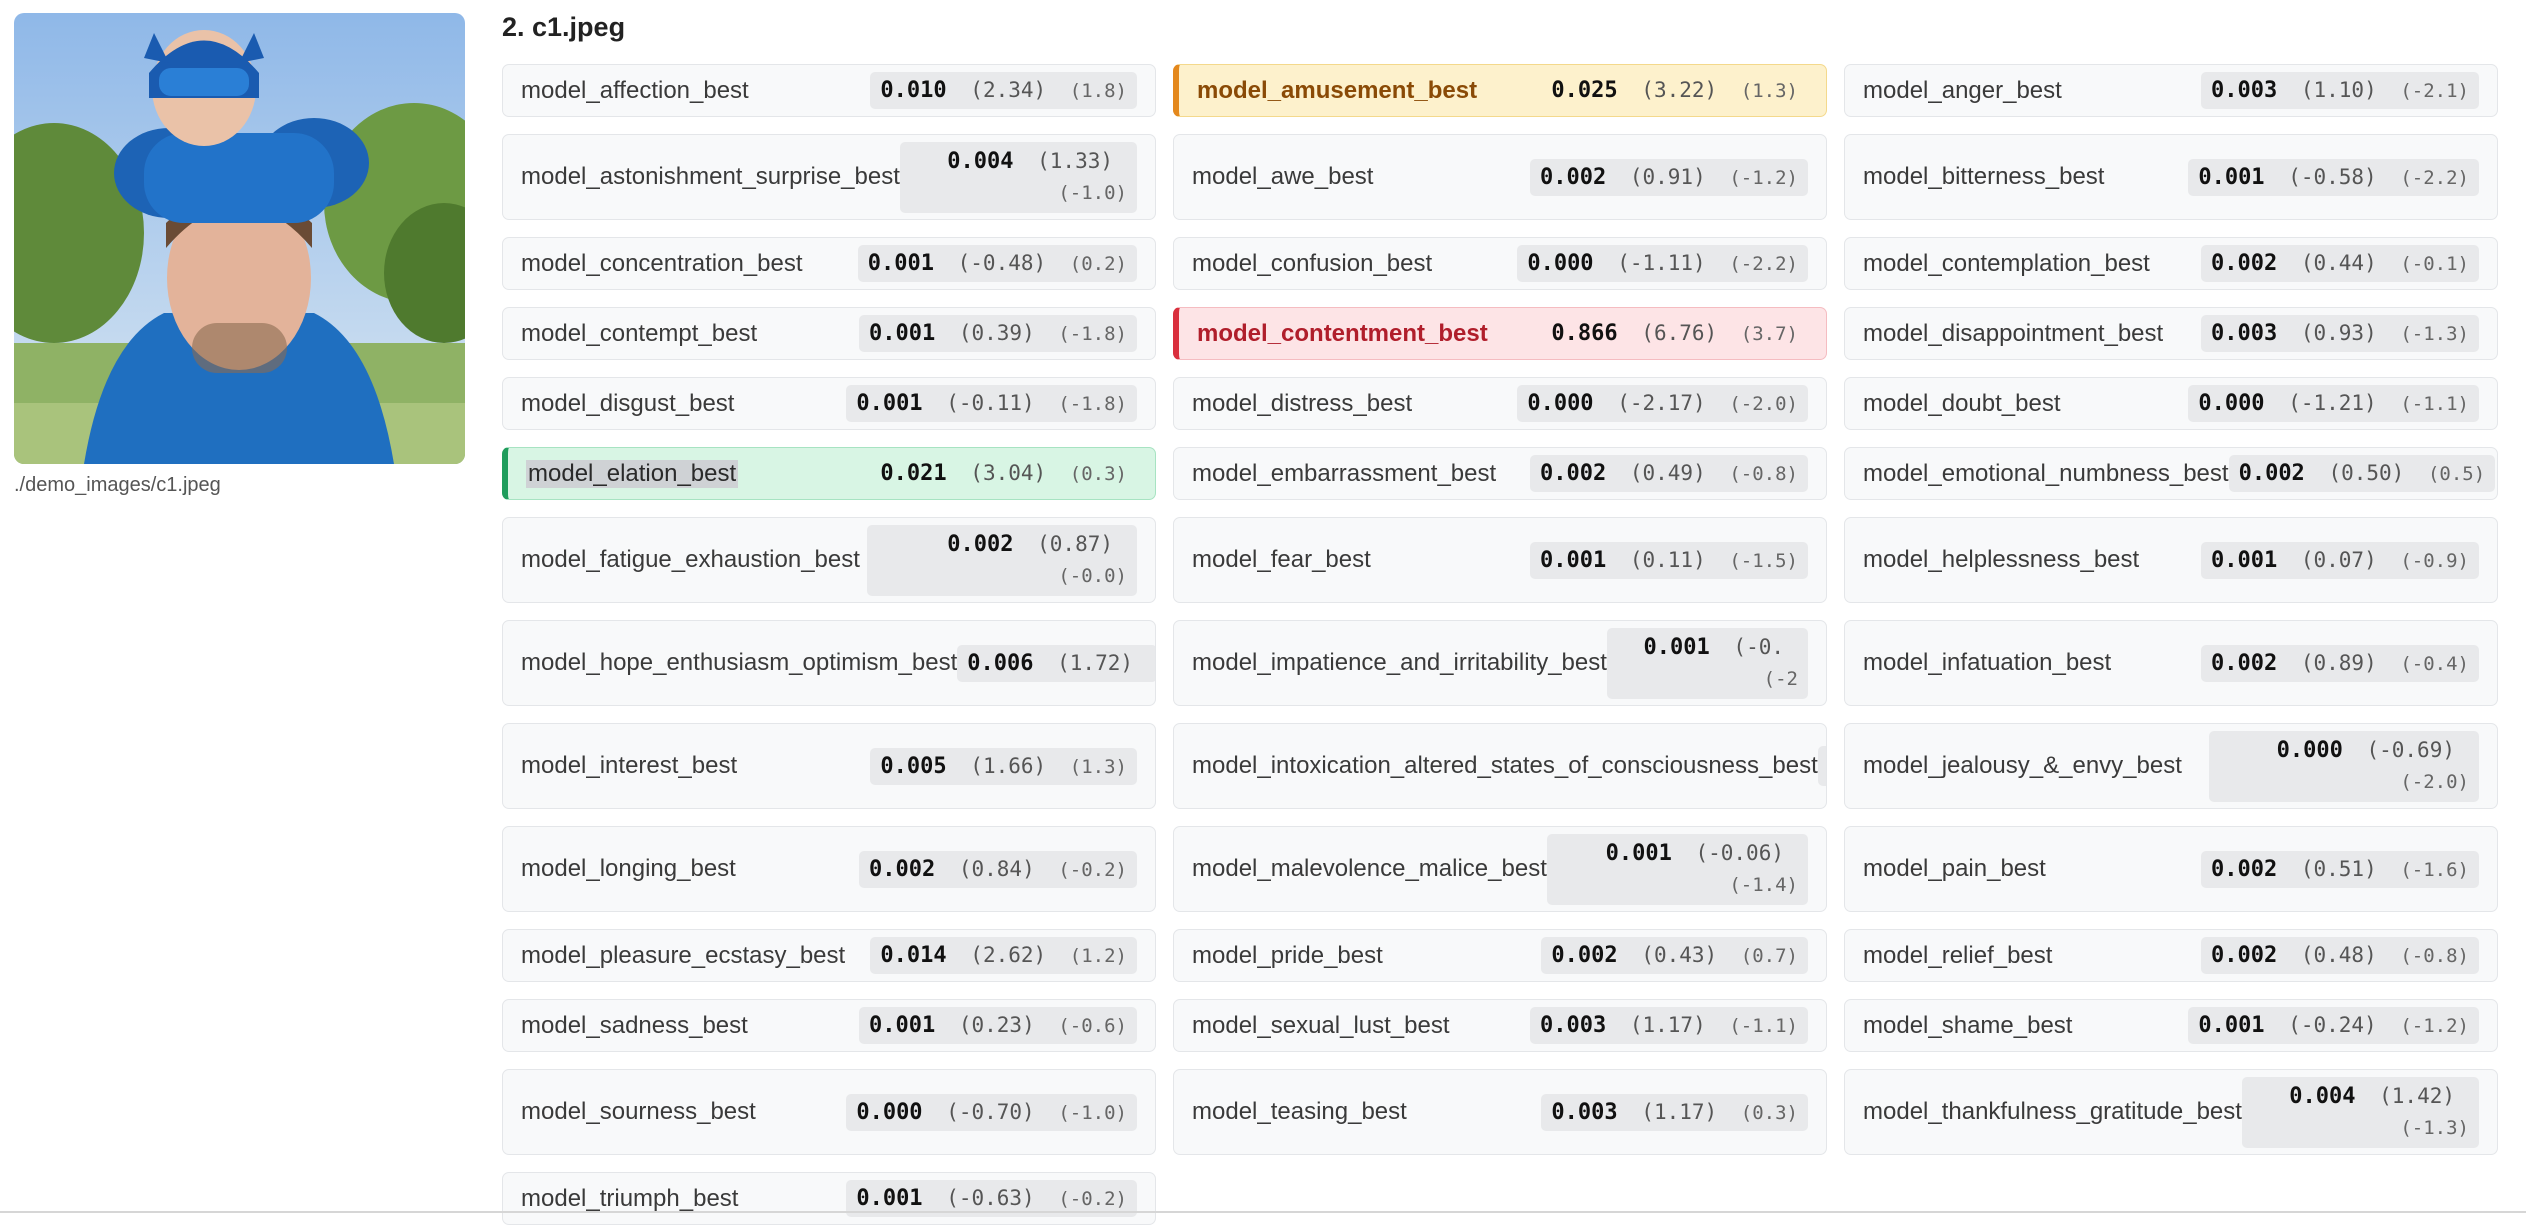 This screenshot has width=2526, height=1225. What do you see at coordinates (829, 90) in the screenshot?
I see `model-card: model_affection_best 0.010 (2.34) (1.8)` at bounding box center [829, 90].